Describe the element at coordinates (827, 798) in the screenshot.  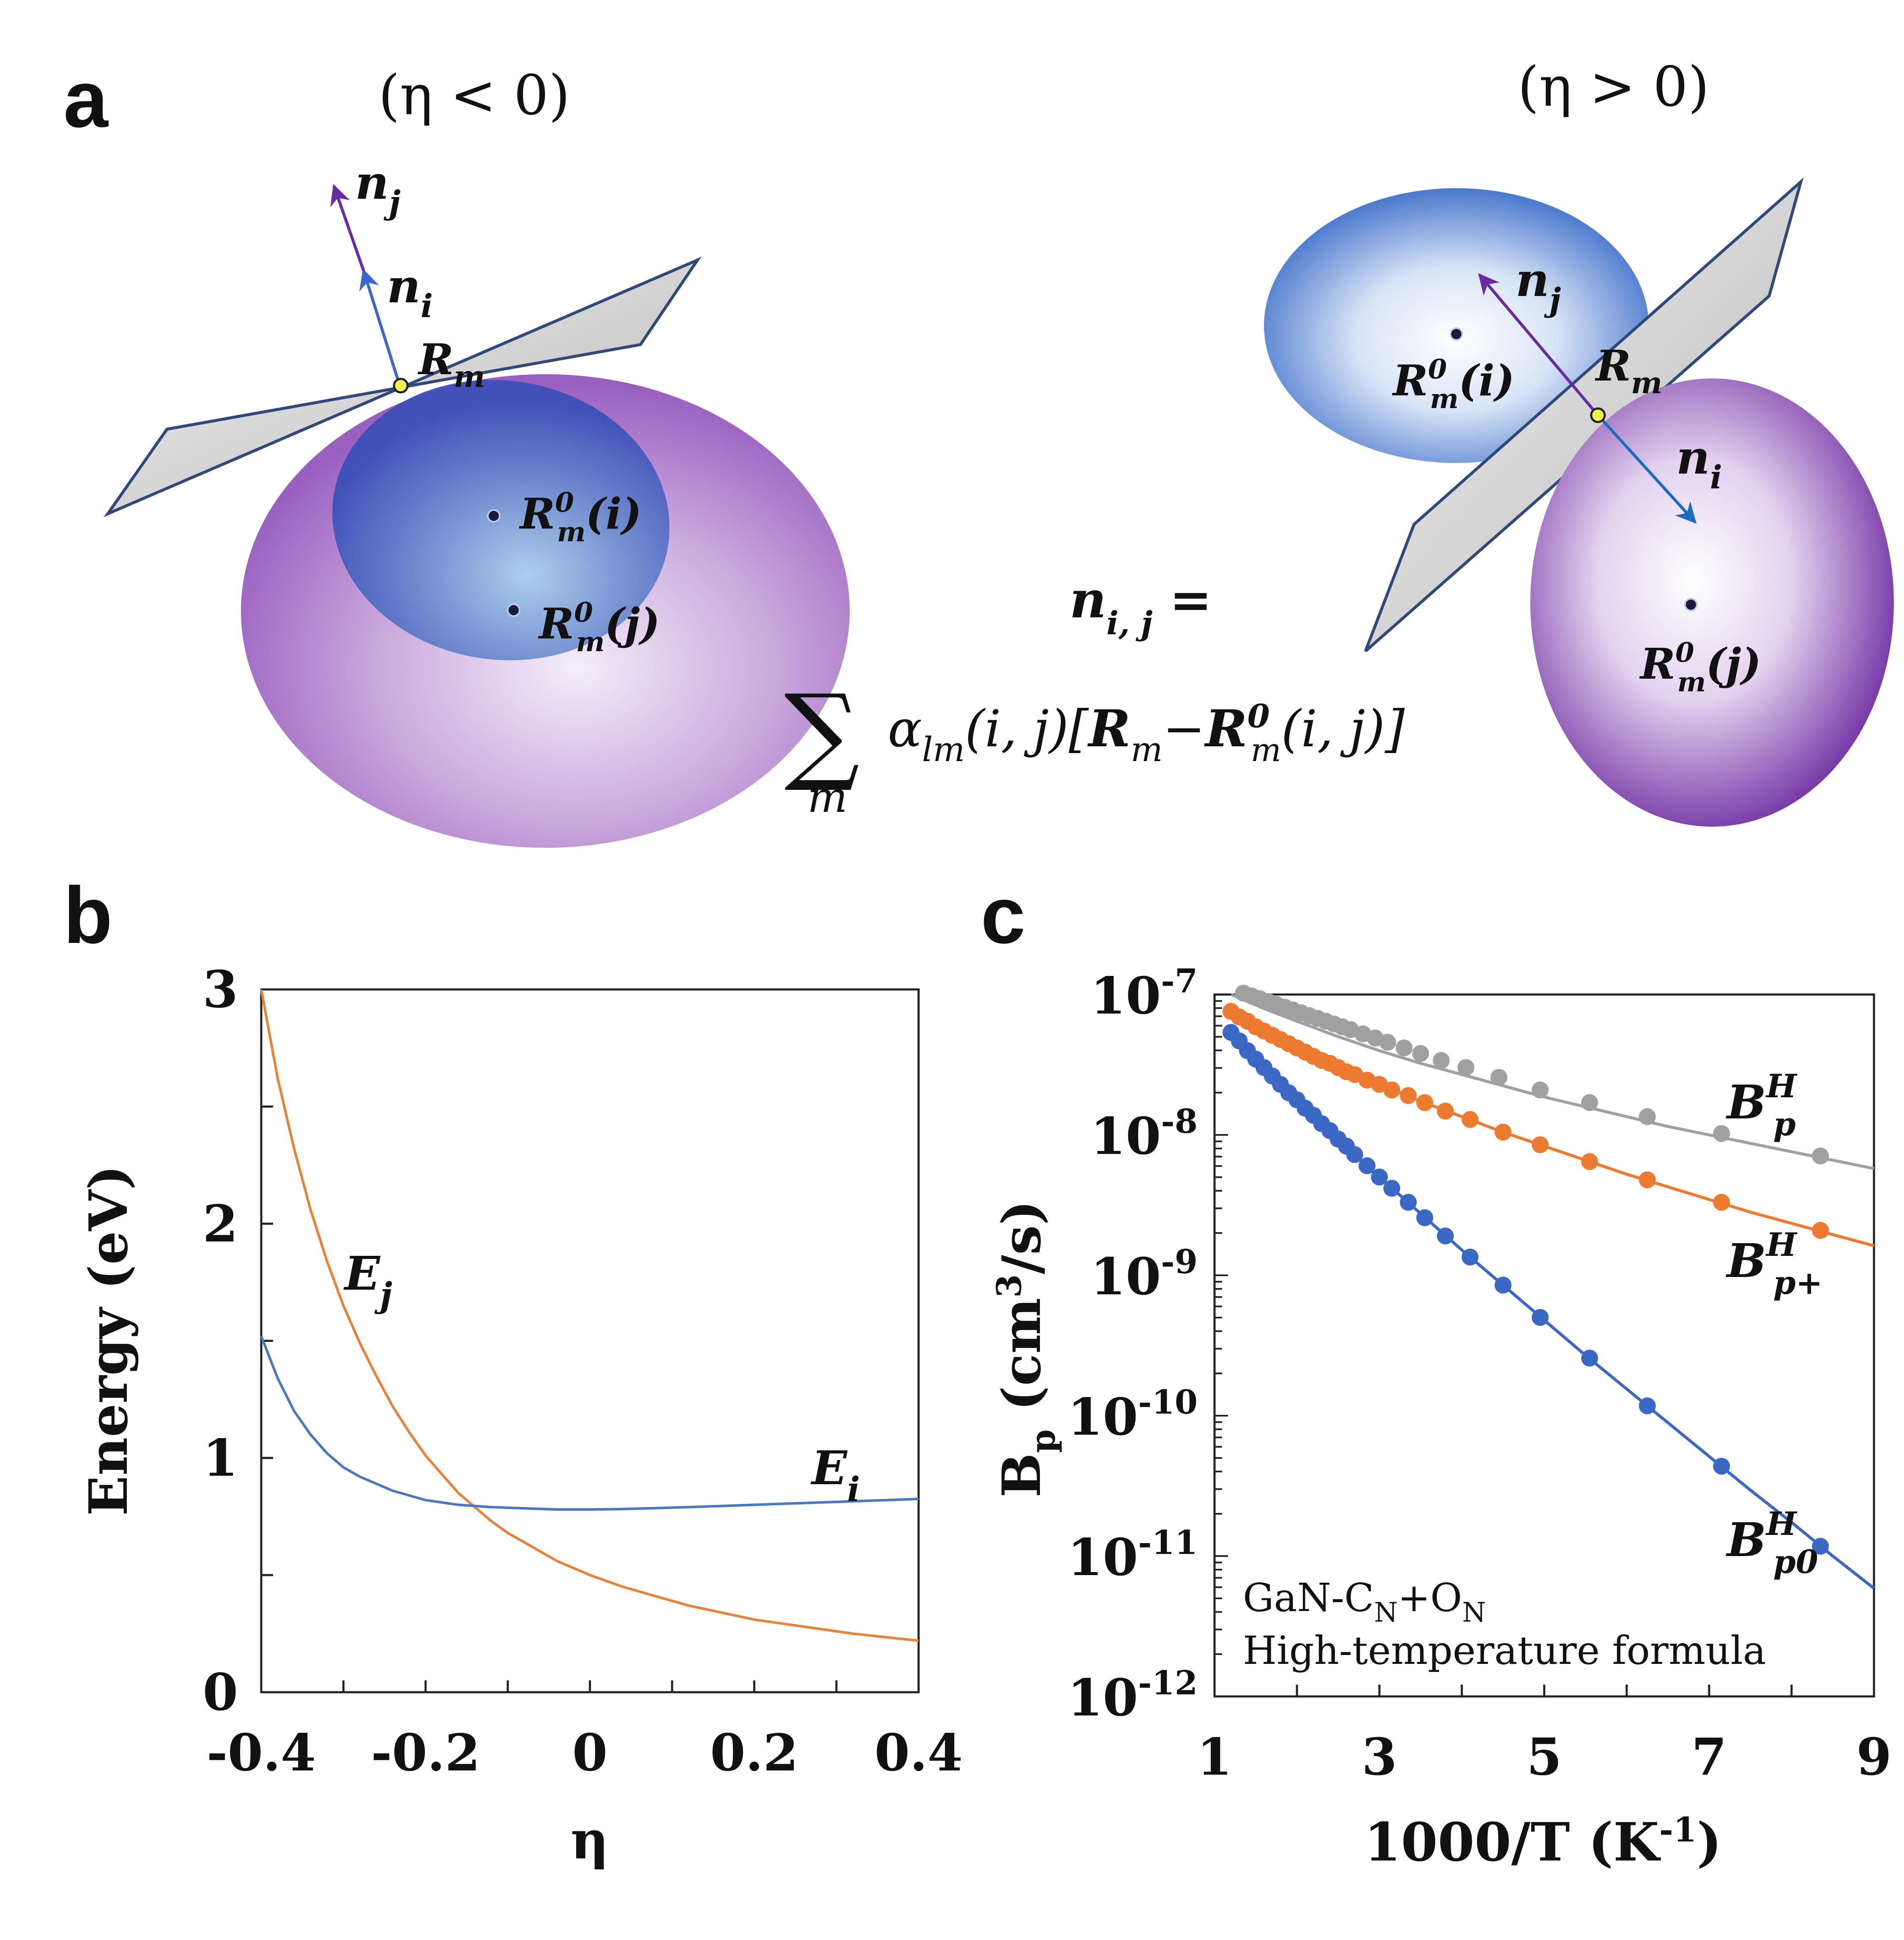
I see `formula-sum-index: m` at that location.